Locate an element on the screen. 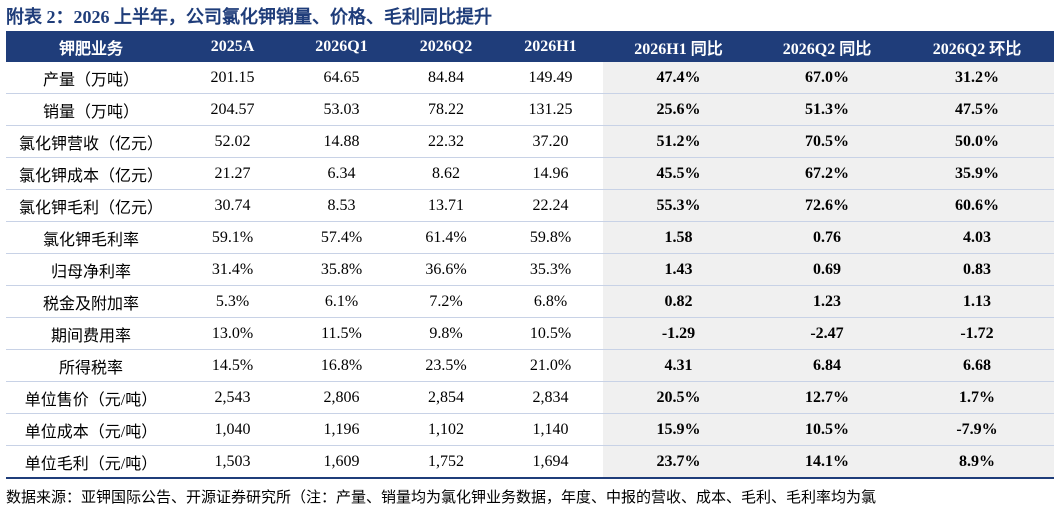 The height and width of the screenshot is (512, 1058). row-label: 单位毛利（元/吨） is located at coordinates (91, 462).